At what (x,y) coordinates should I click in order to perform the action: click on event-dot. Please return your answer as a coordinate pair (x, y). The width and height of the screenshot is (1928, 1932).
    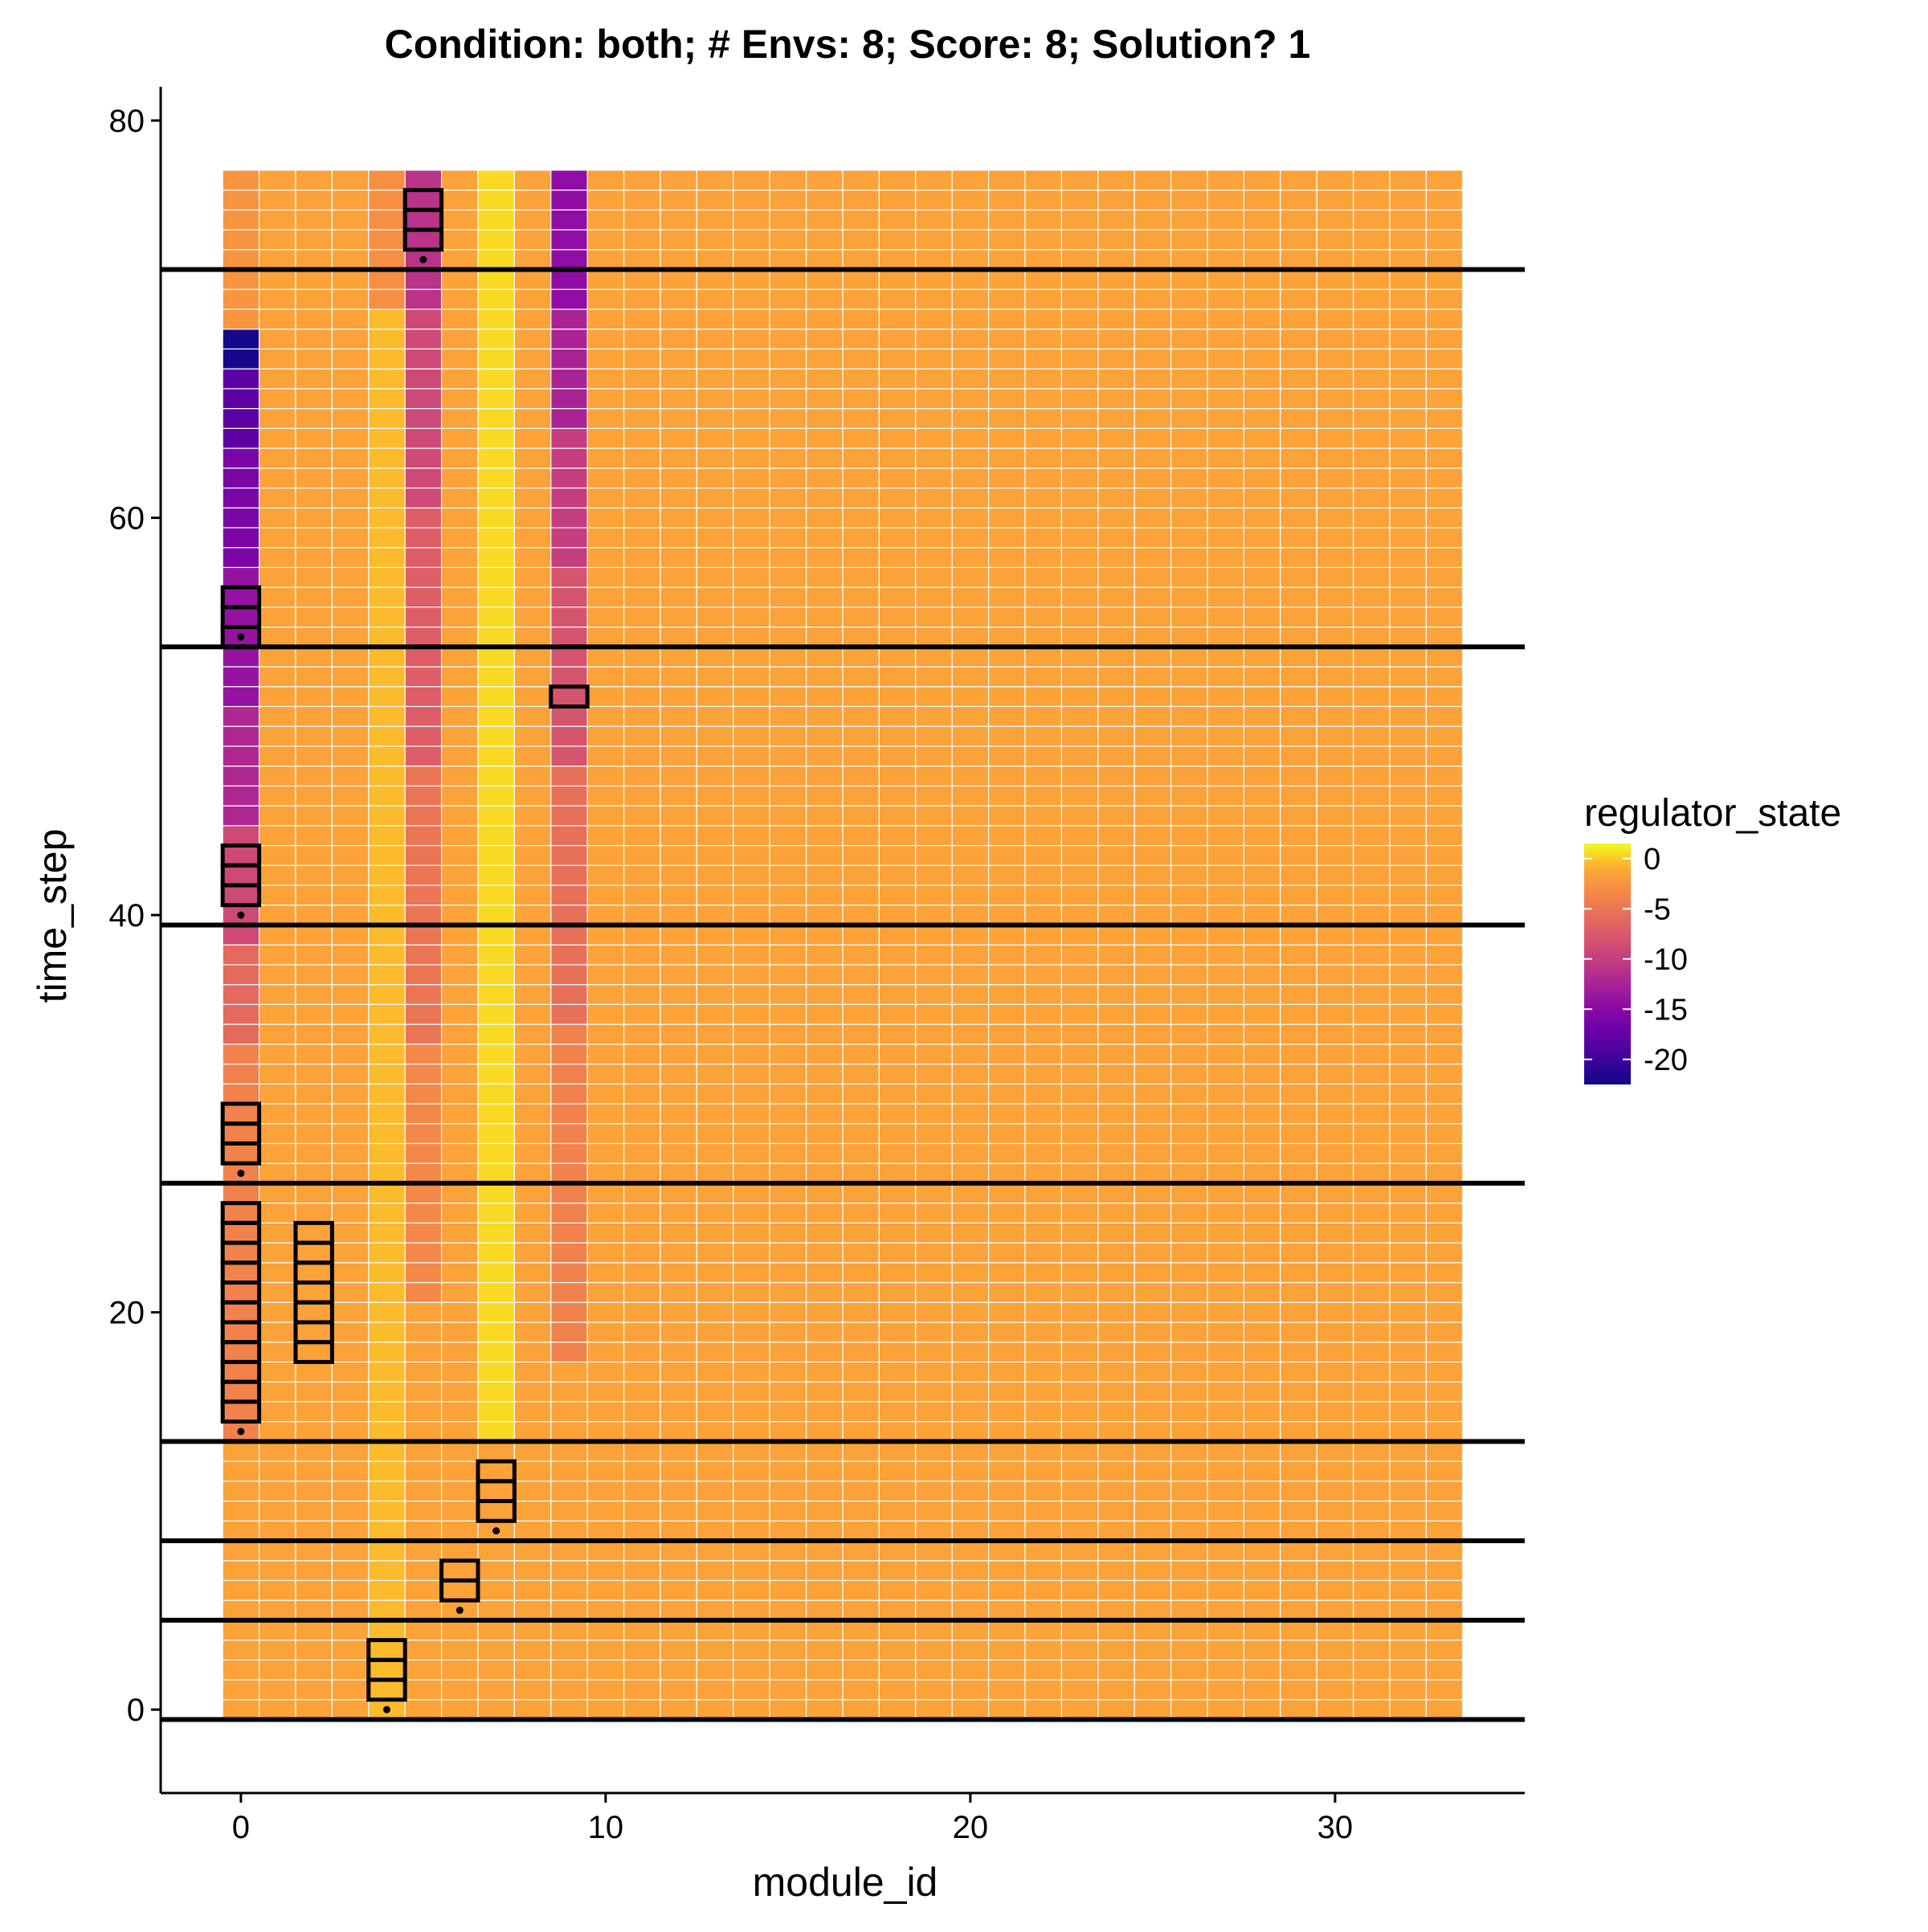
    Looking at the image, I should click on (423, 259).